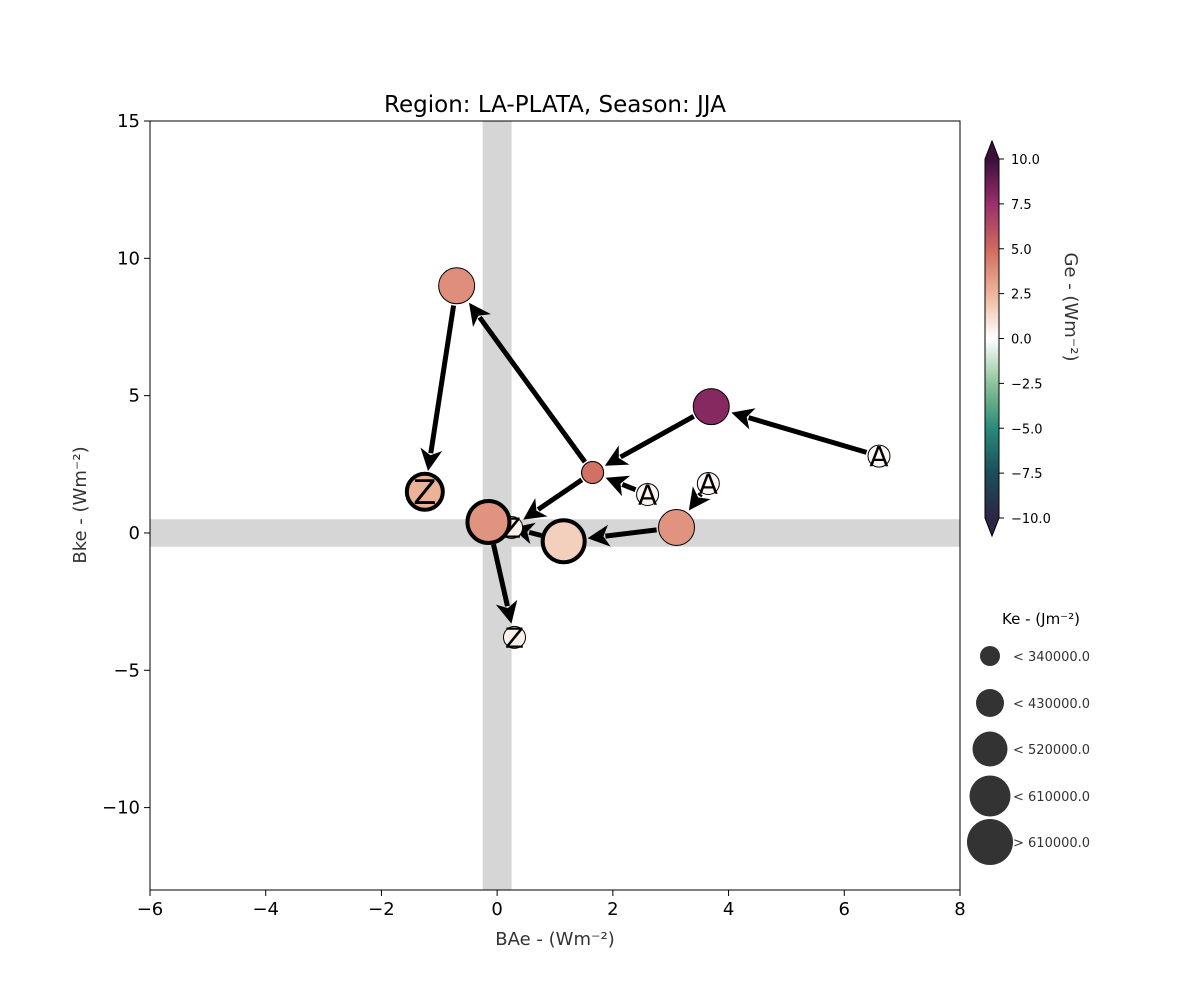 The width and height of the screenshot is (1200, 1000). Describe the element at coordinates (1027, 429) in the screenshot. I see `colorbar-tick-label: −5.0` at that location.